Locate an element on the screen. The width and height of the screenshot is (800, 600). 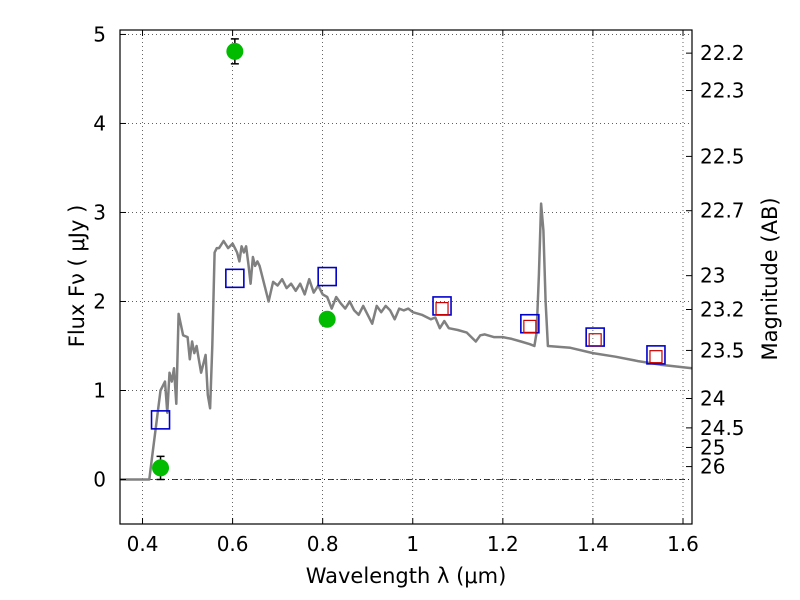
y-tick-label: 4 is located at coordinates (99, 123).